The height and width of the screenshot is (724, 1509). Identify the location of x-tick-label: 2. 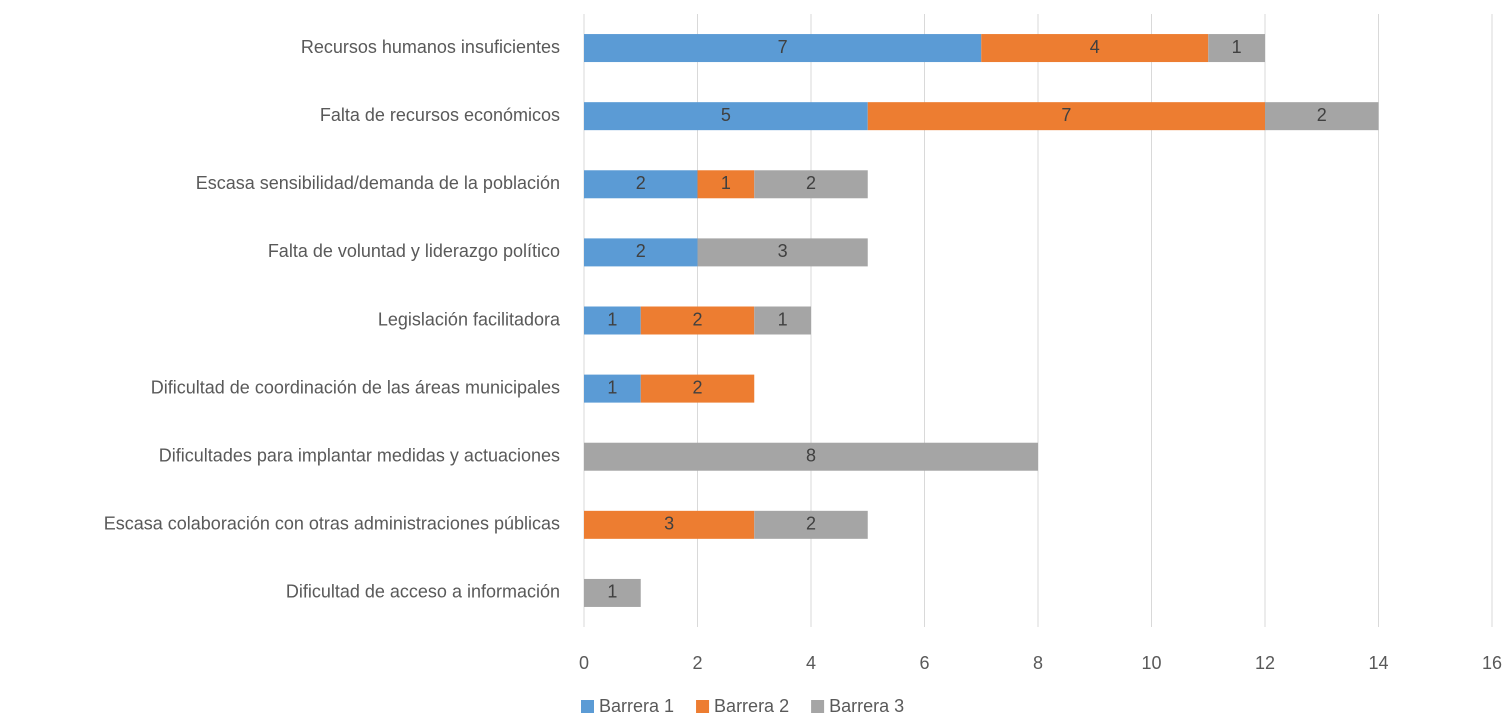
(697, 663).